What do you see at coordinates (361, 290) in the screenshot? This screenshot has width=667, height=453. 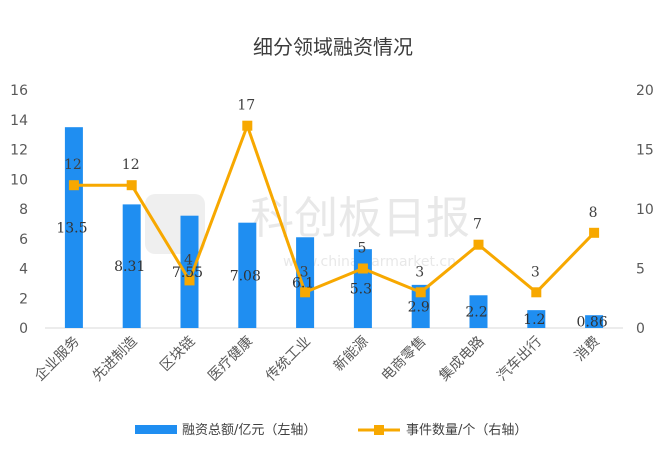 I see `bar-value-label: 5.3` at bounding box center [361, 290].